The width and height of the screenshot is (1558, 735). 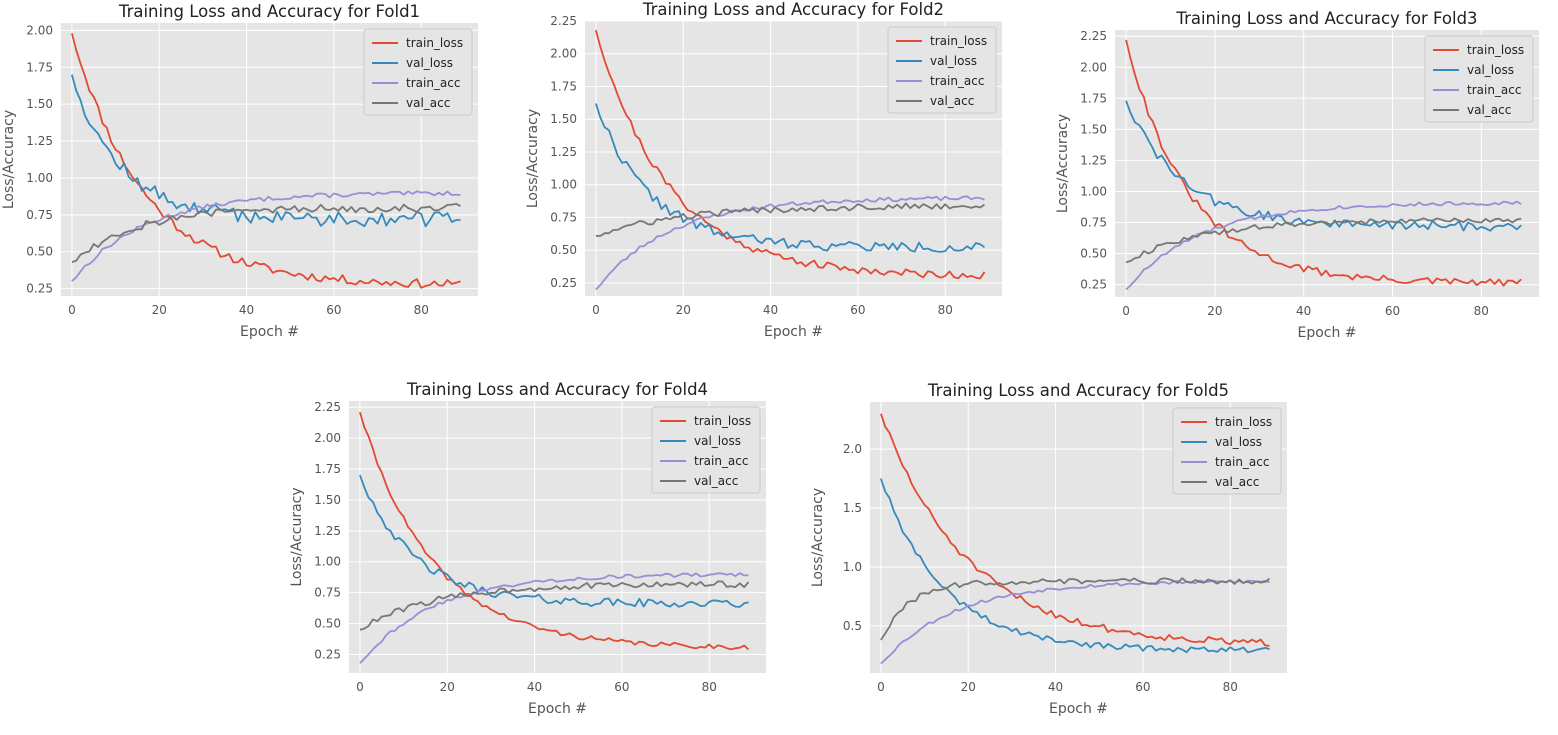 What do you see at coordinates (1326, 18) in the screenshot?
I see `chart-title: Training Loss and Accuracy for Fold3` at bounding box center [1326, 18].